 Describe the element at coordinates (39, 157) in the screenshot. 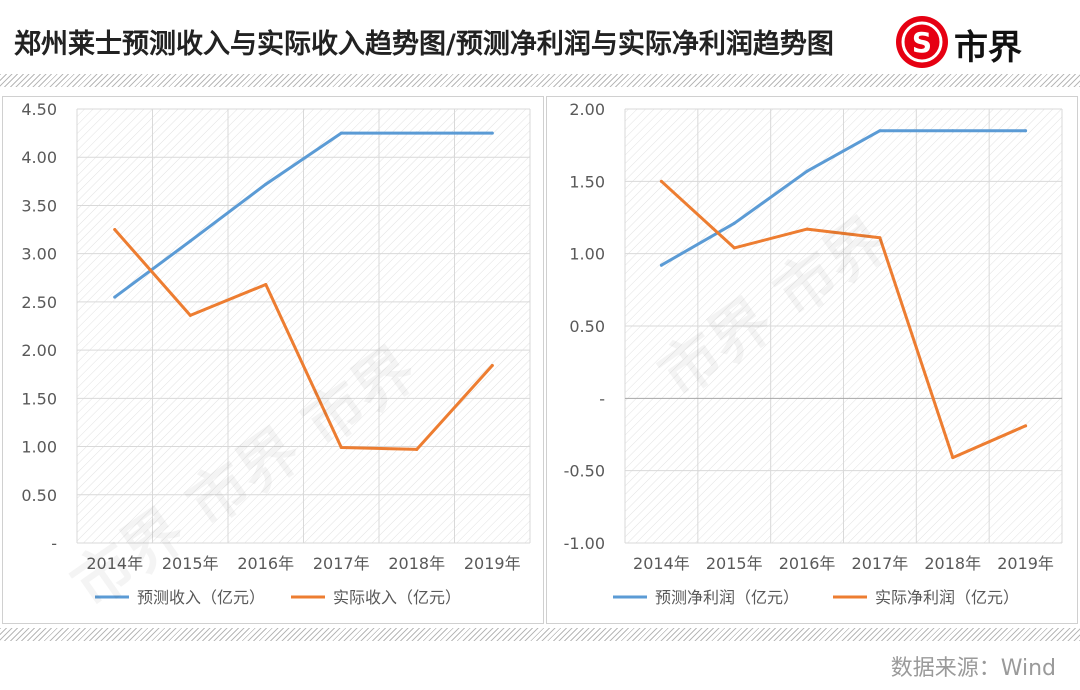

I see `y-tick-label: 4.00` at that location.